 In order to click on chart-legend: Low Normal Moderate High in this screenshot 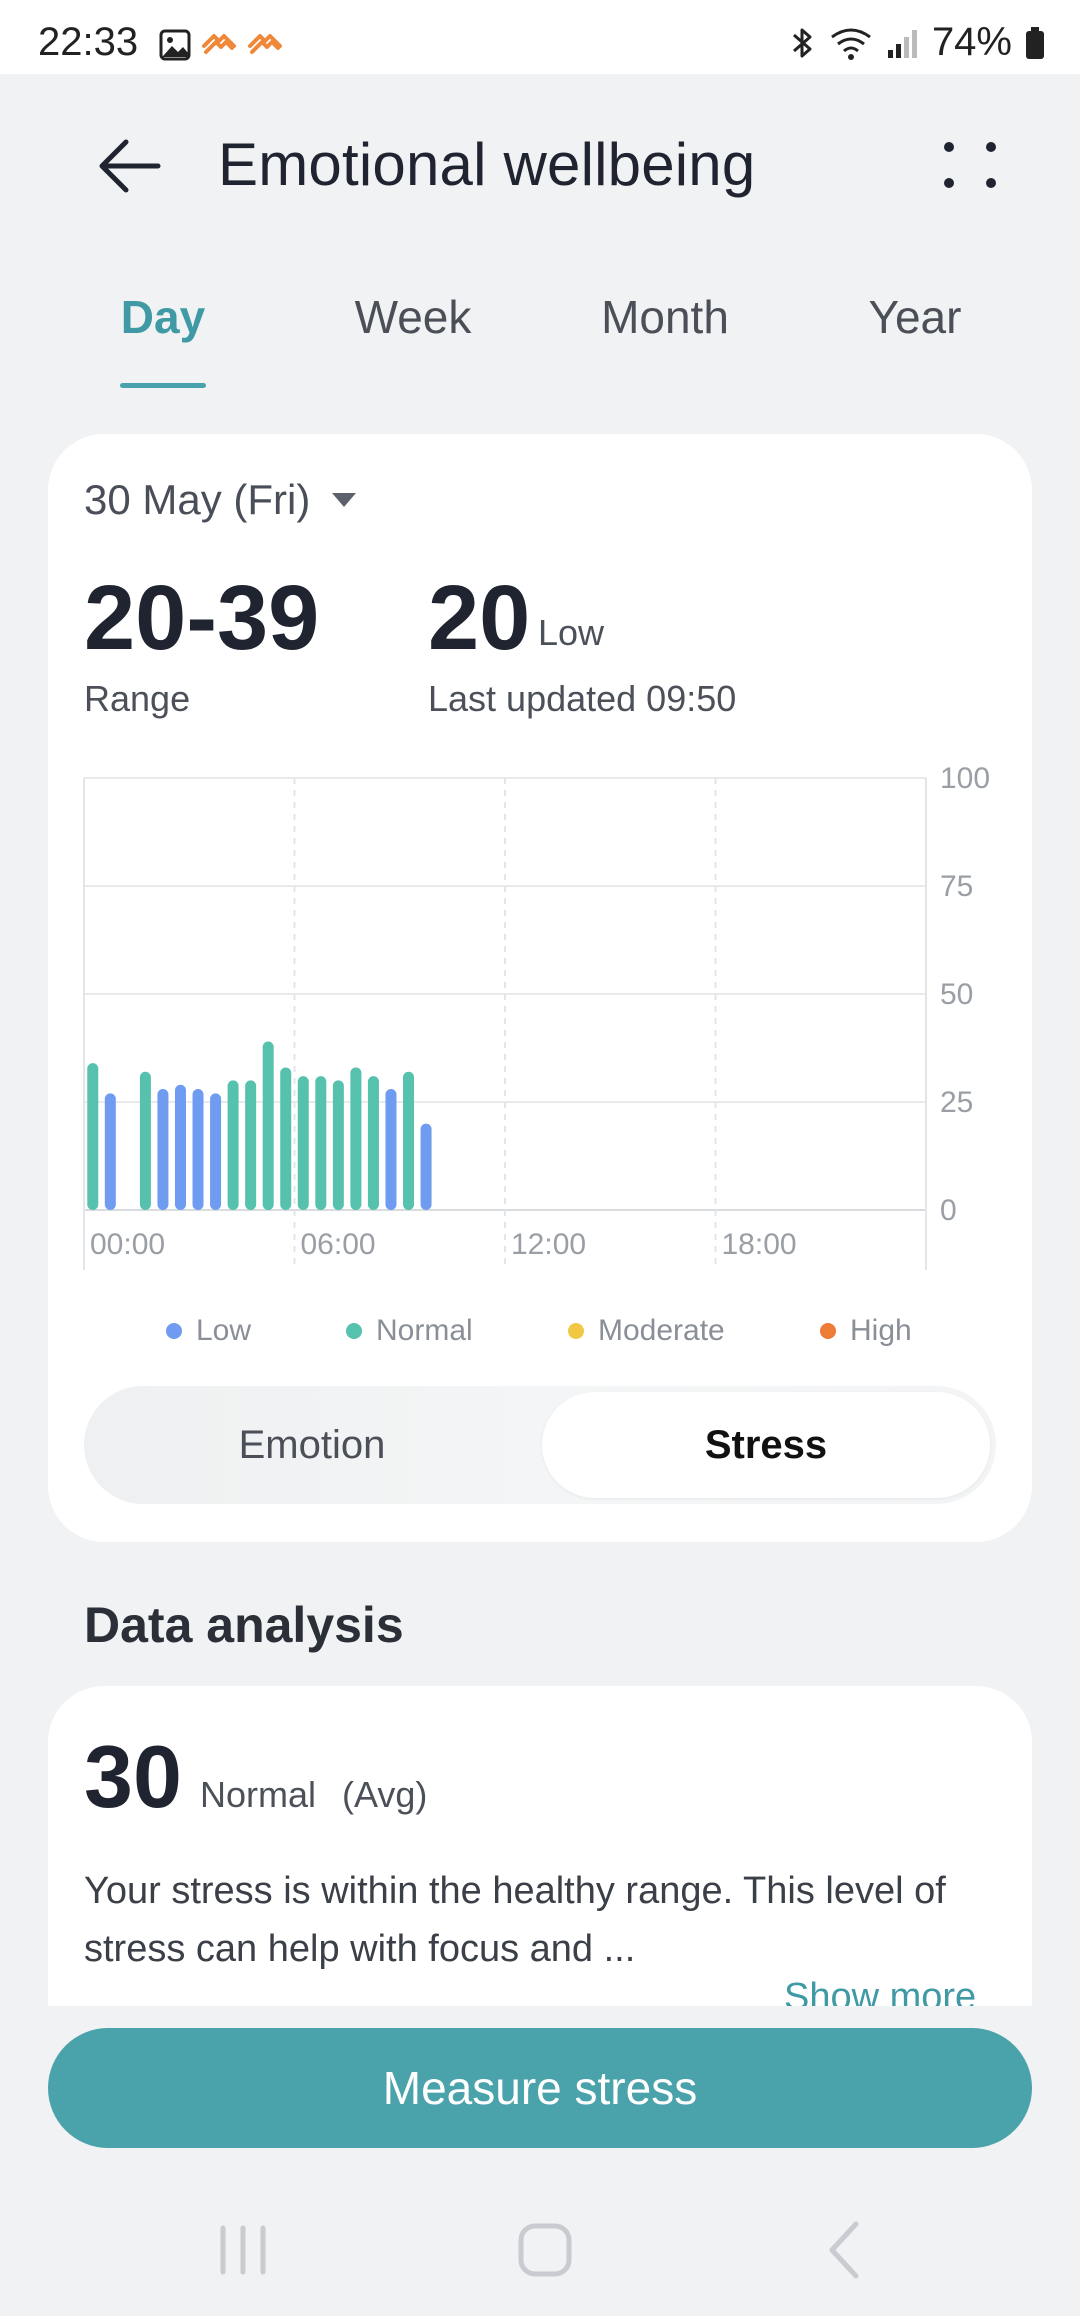, I will do `click(540, 1339)`.